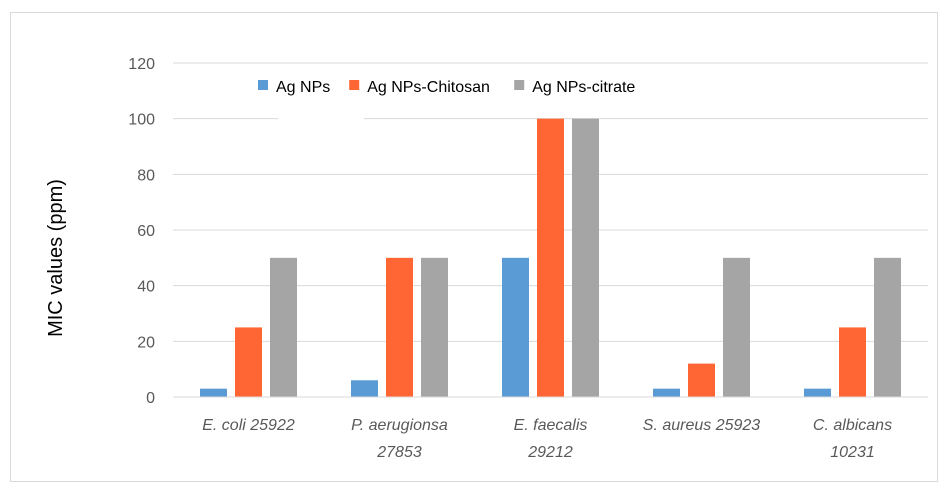 Image resolution: width=948 pixels, height=493 pixels. Describe the element at coordinates (321, 113) in the screenshot. I see `legend-background` at that location.